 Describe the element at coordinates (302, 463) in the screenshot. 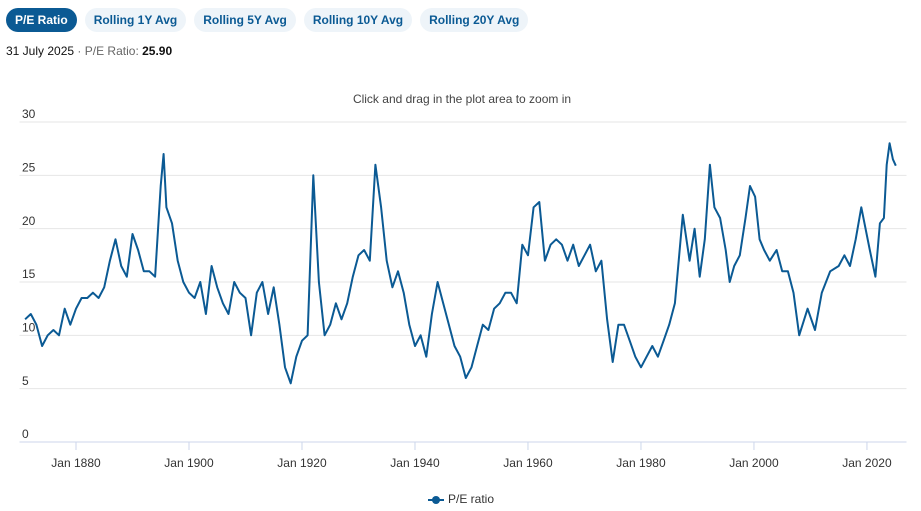

I see `x-tick-label: Jan 1920` at that location.